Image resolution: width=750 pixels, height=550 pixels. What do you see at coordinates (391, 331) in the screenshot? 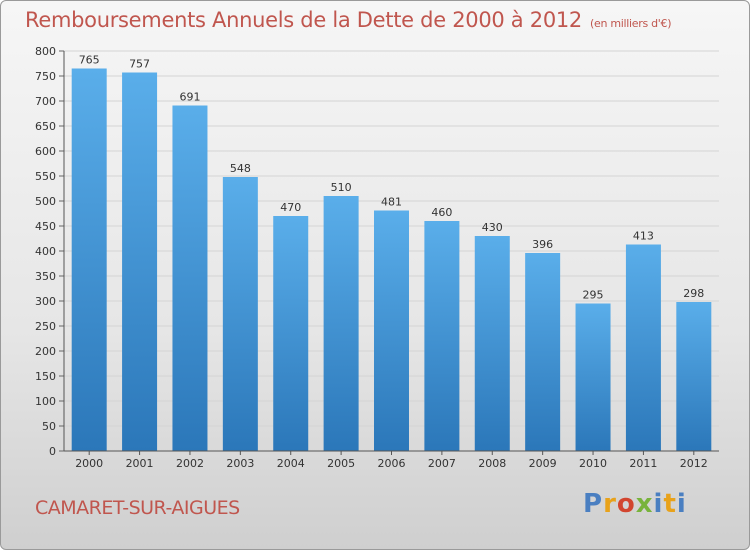
I see `bar-2006` at bounding box center [391, 331].